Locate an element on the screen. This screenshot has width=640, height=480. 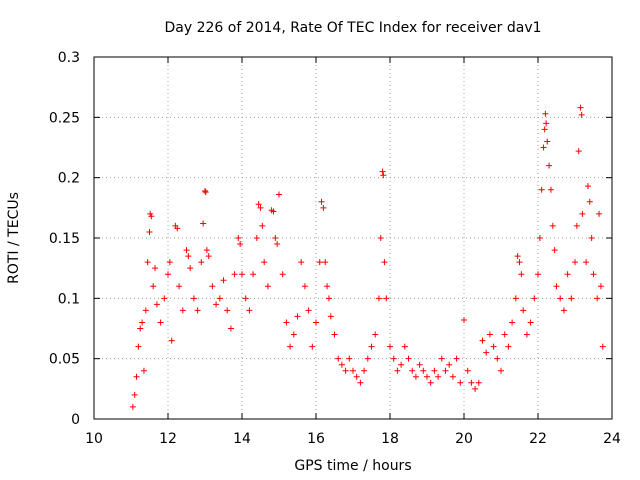
y-axis-label: ROTI / TECUs is located at coordinates (14, 238).